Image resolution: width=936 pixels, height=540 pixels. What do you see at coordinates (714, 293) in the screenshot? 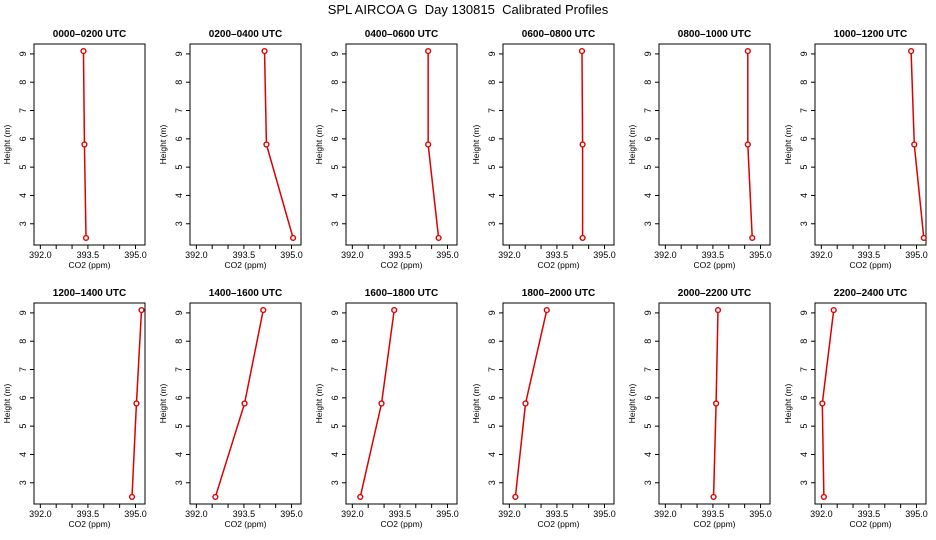
I see `panel-title: 2000–2200 UTC` at bounding box center [714, 293].